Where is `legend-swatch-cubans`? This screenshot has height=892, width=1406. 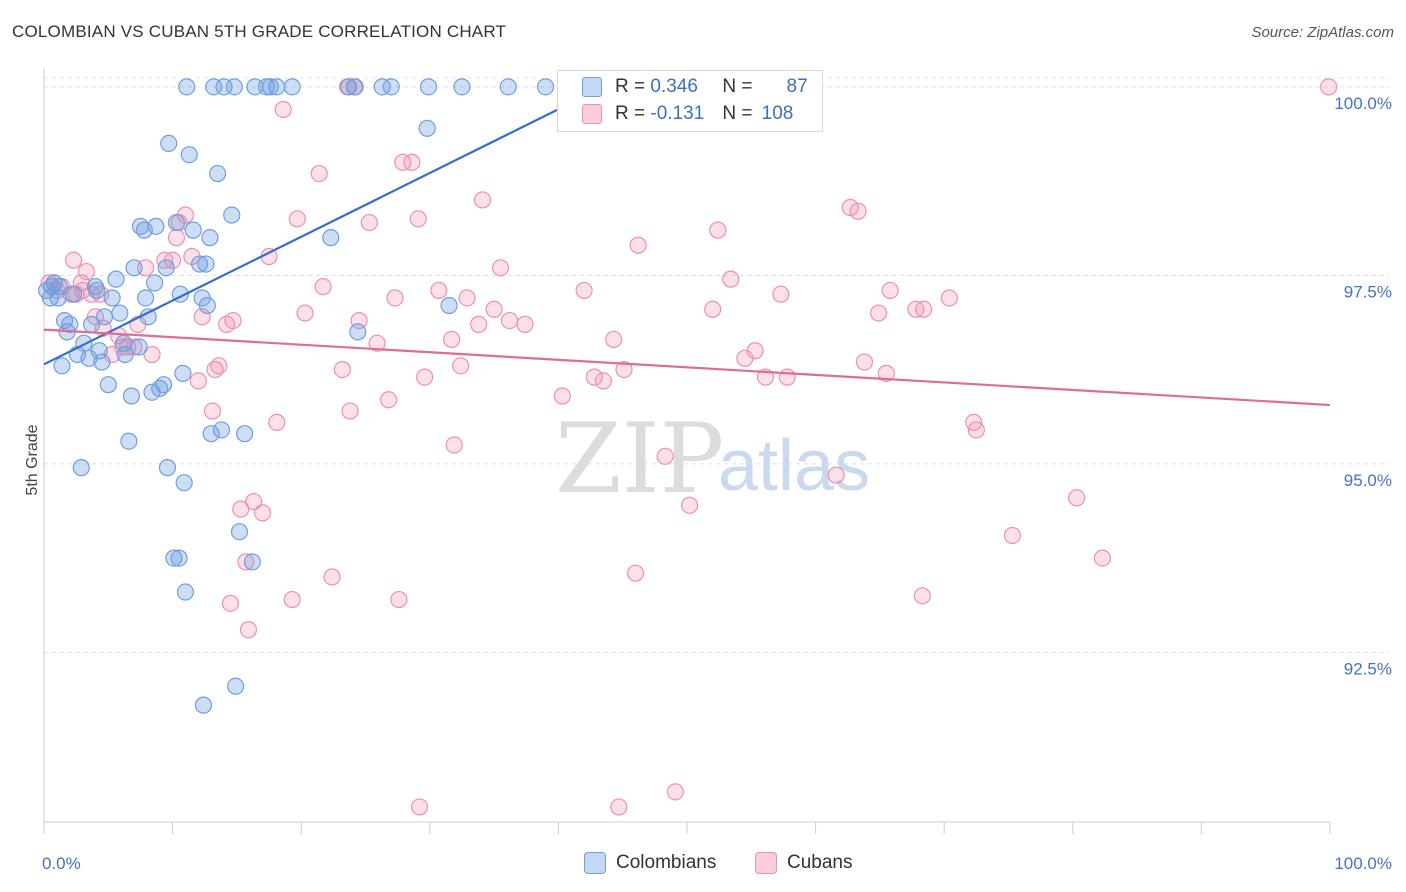 legend-swatch-cubans is located at coordinates (592, 114).